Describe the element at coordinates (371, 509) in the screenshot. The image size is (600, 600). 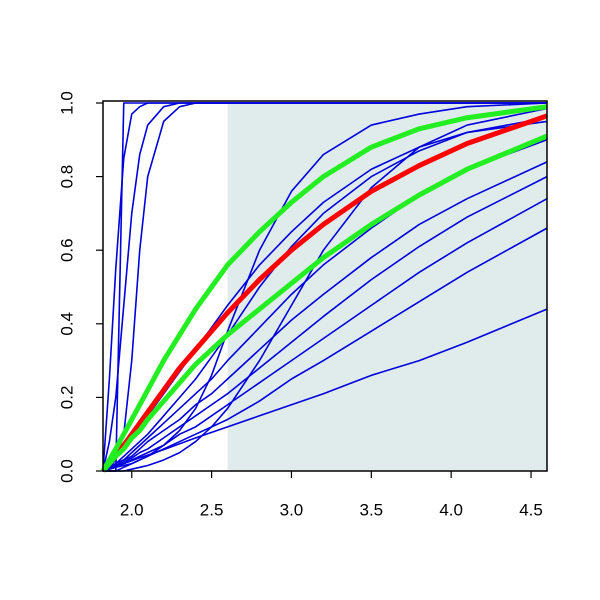
I see `x-tick-label: 3.5` at that location.